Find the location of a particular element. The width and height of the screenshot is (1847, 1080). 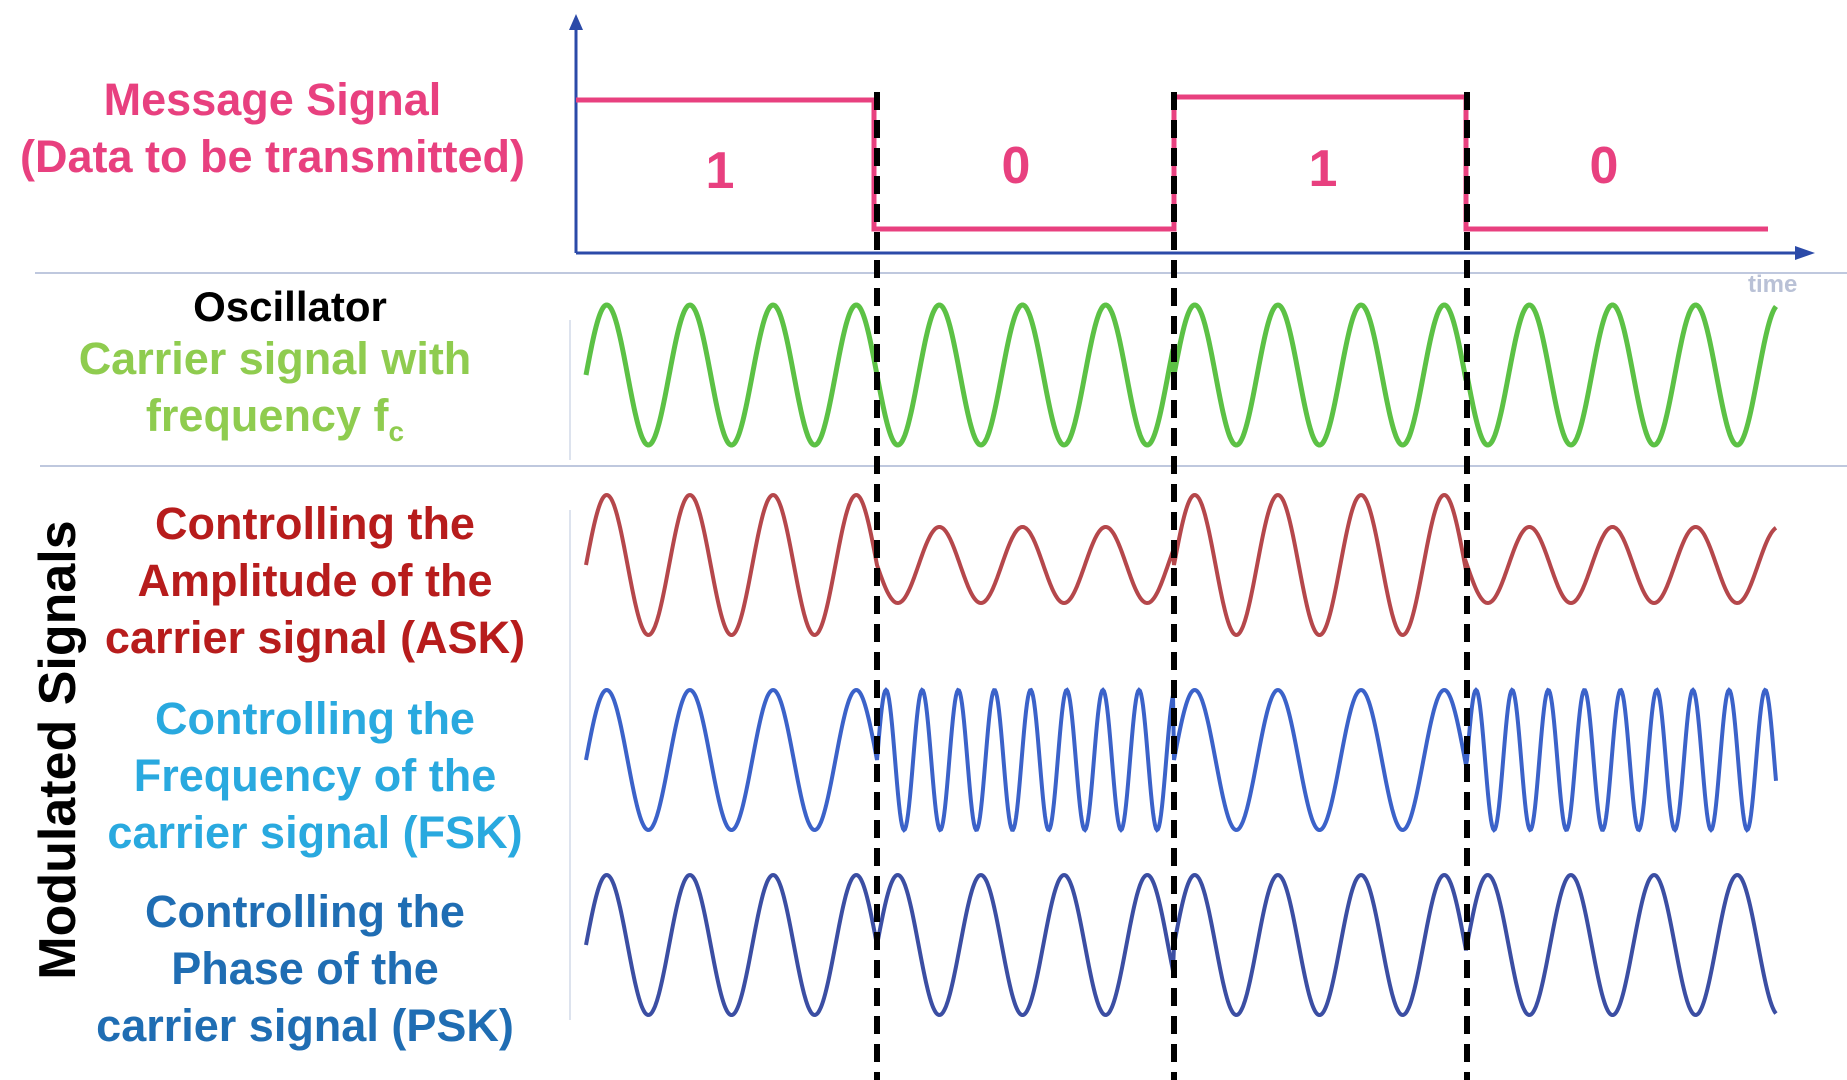

carrier-frequency-subscript: c is located at coordinates (396, 431).